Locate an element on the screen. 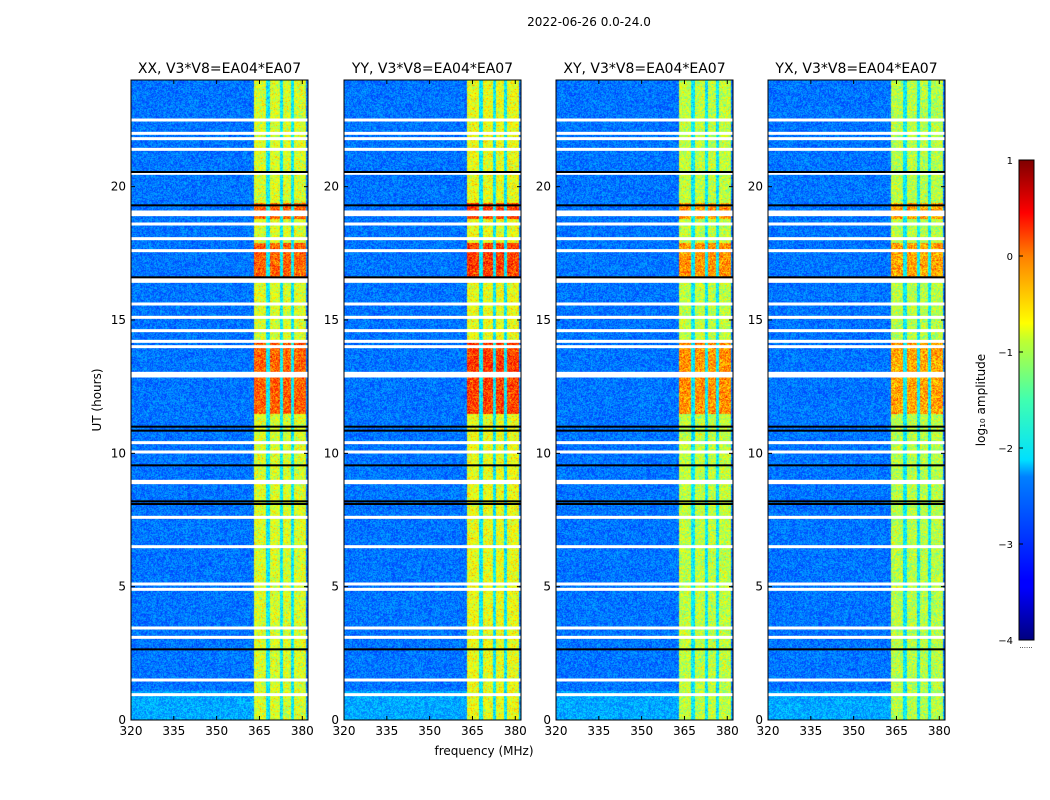  x-tick-label: 380 is located at coordinates (302, 731).